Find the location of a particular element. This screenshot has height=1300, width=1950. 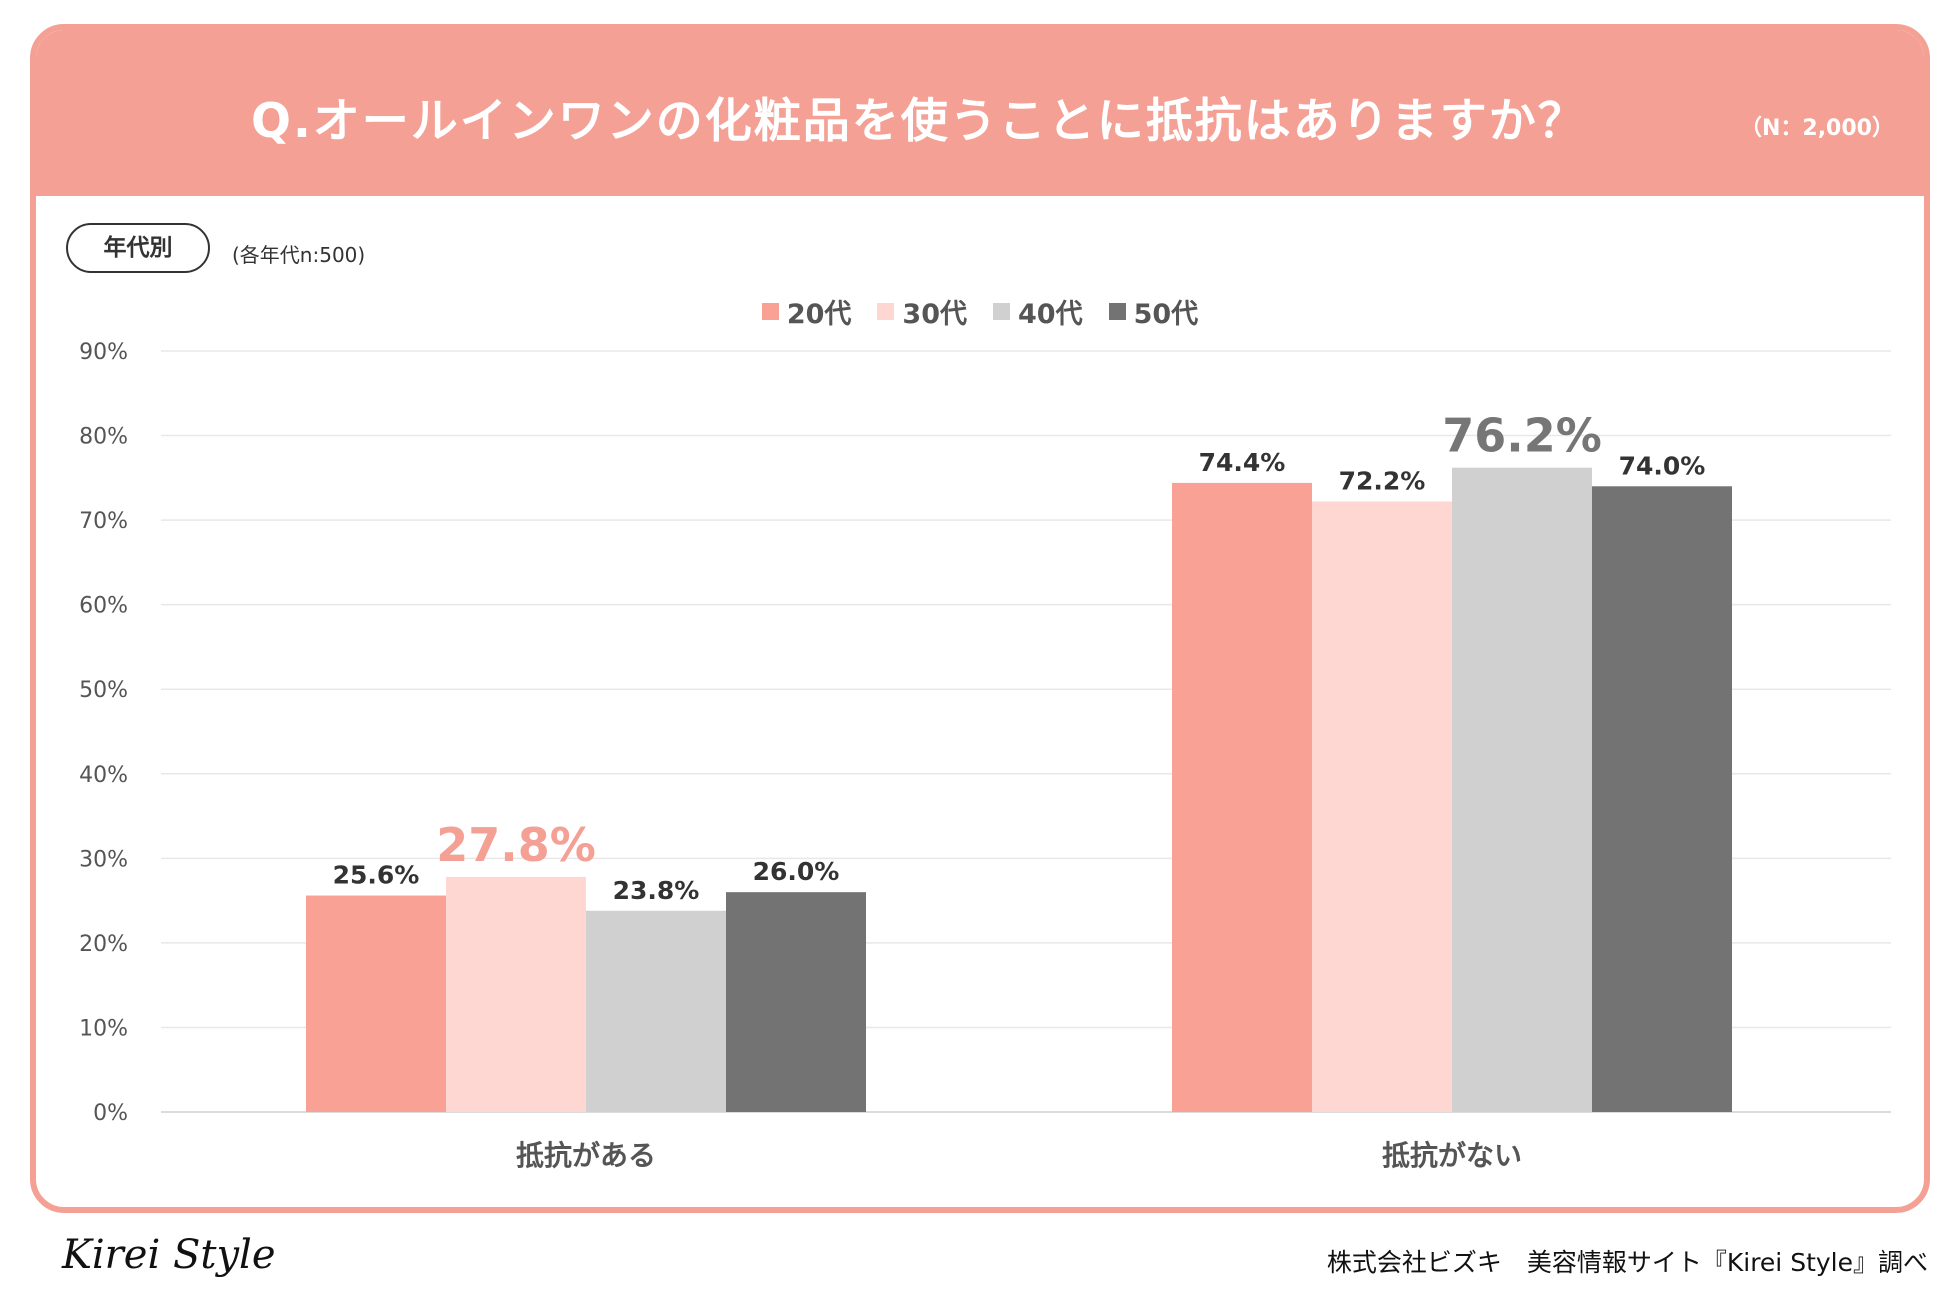

sample-note: (各年代n:500) is located at coordinates (299, 255).